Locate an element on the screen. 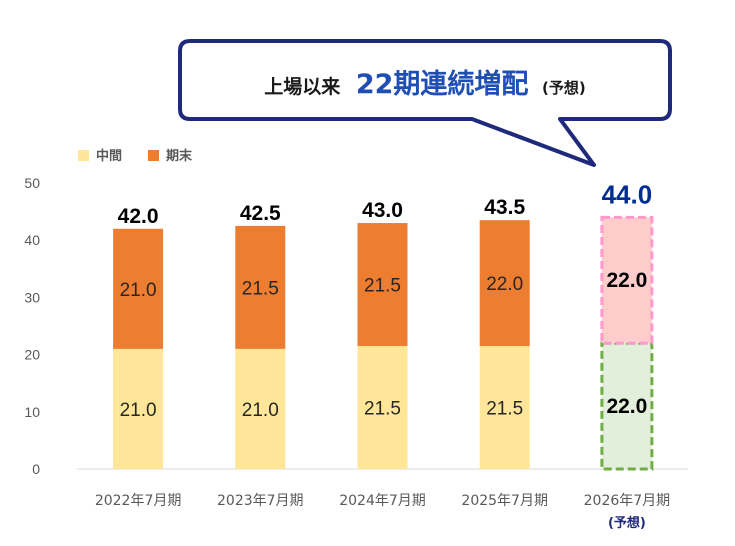  x-tick-label: 2022年7月期 is located at coordinates (138, 501).